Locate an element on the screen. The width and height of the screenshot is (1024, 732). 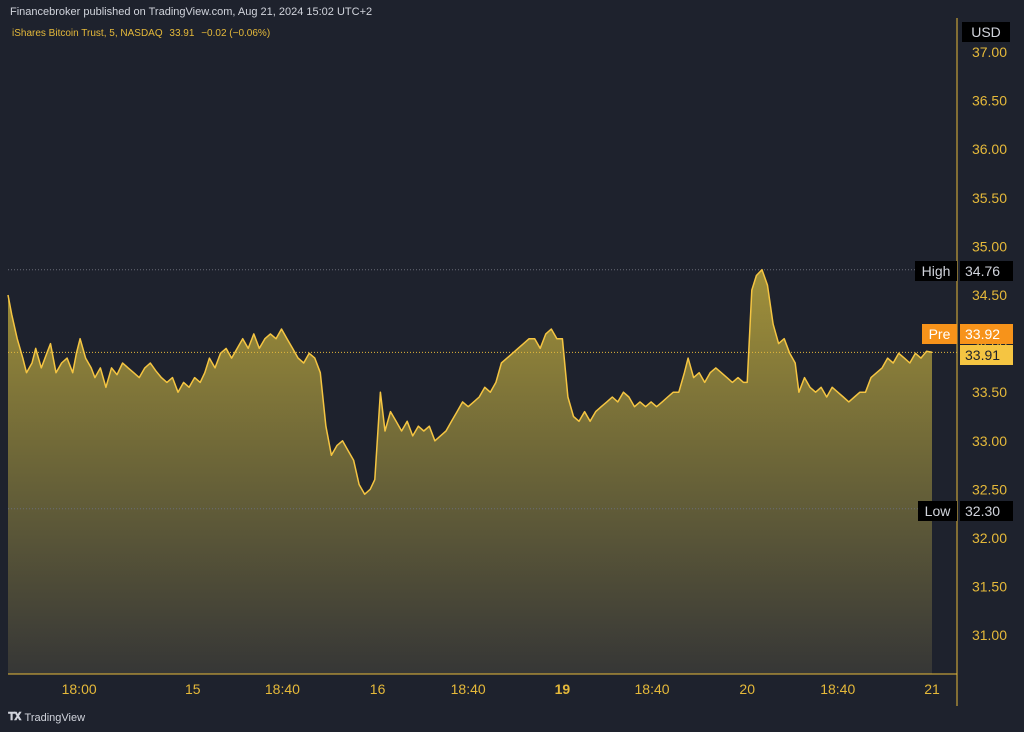
tradingview-logo-icon: 𝐓𝐗 is located at coordinates (14, 717).